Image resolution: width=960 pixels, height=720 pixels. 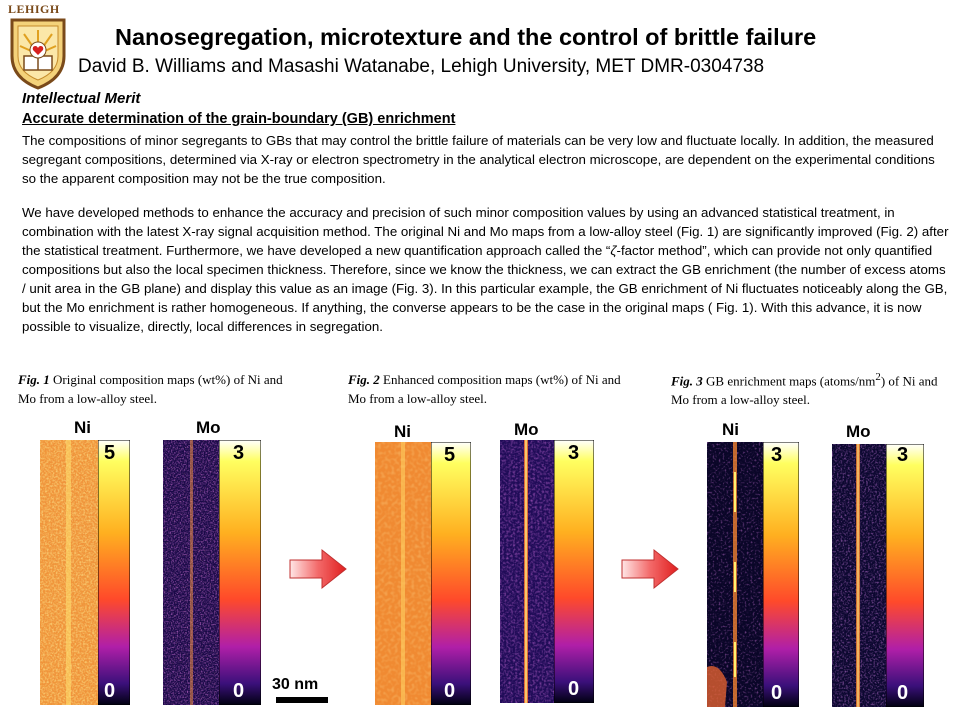 I want to click on scale-bar, so click(x=302, y=700).